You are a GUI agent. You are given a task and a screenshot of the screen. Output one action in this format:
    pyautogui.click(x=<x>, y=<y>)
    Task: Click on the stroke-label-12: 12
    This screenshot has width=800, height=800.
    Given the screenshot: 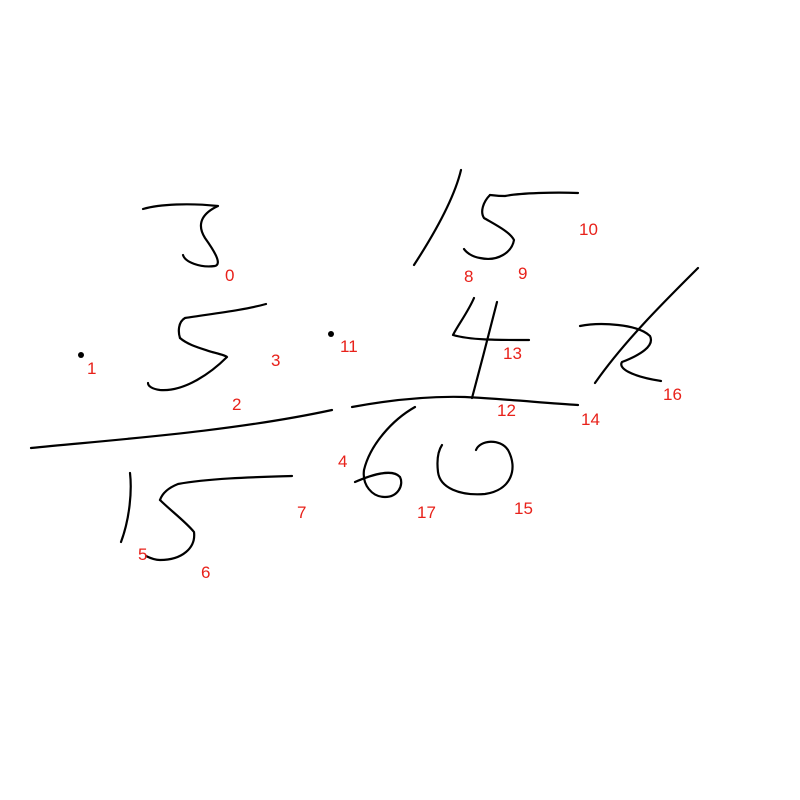 What is the action you would take?
    pyautogui.click(x=506, y=410)
    